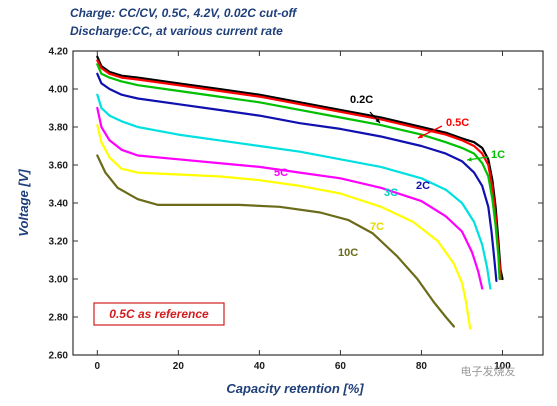 Image resolution: width=557 pixels, height=406 pixels. Describe the element at coordinates (348, 253) in the screenshot. I see `series-label-10c: 10C` at that location.